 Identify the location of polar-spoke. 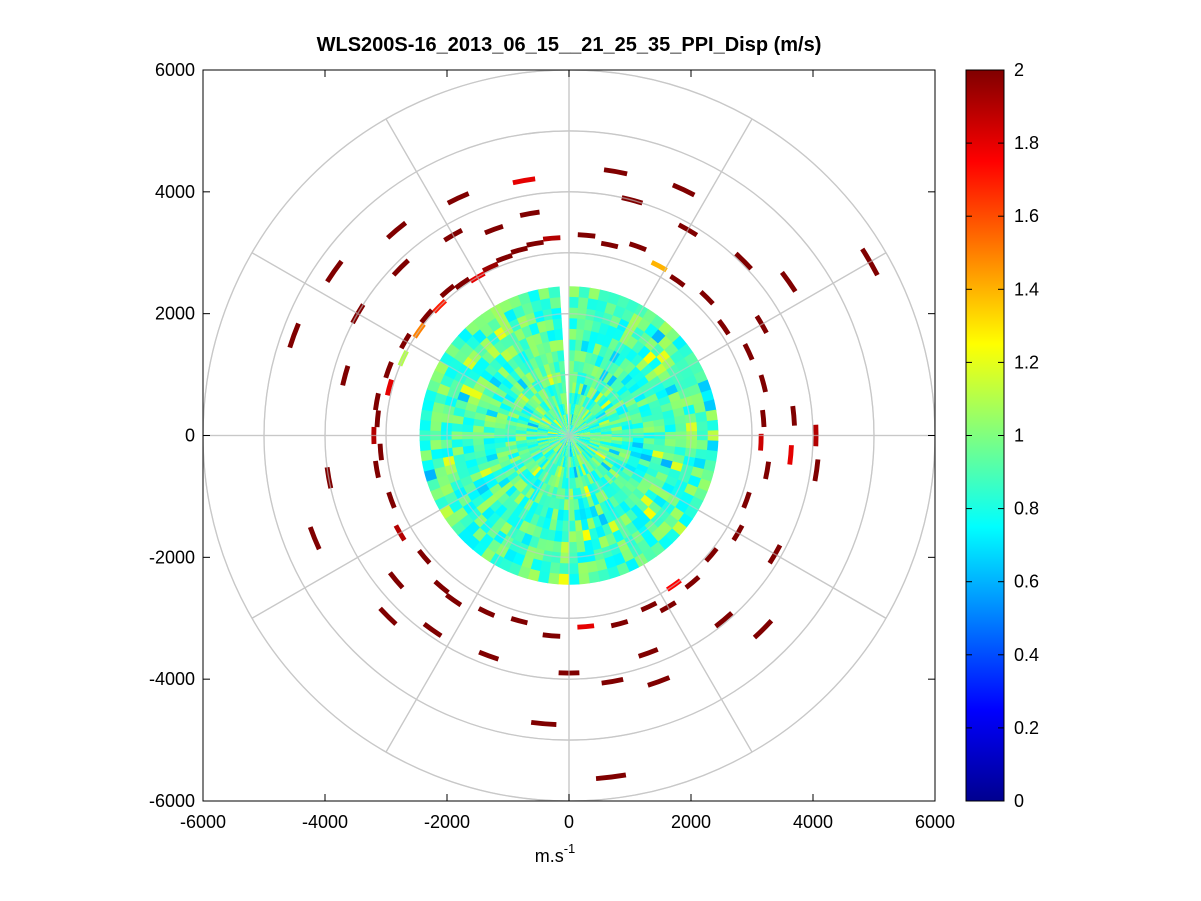
(660, 277).